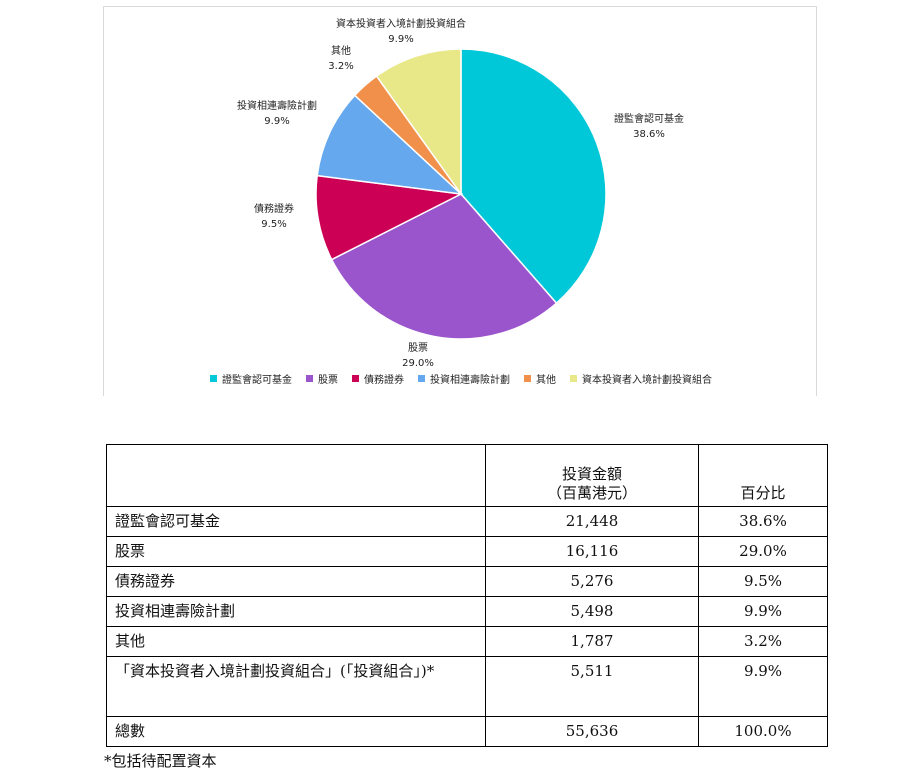 This screenshot has width=924, height=773. What do you see at coordinates (257, 380) in the screenshot?
I see `legend-label-0: 證監會認可基金` at bounding box center [257, 380].